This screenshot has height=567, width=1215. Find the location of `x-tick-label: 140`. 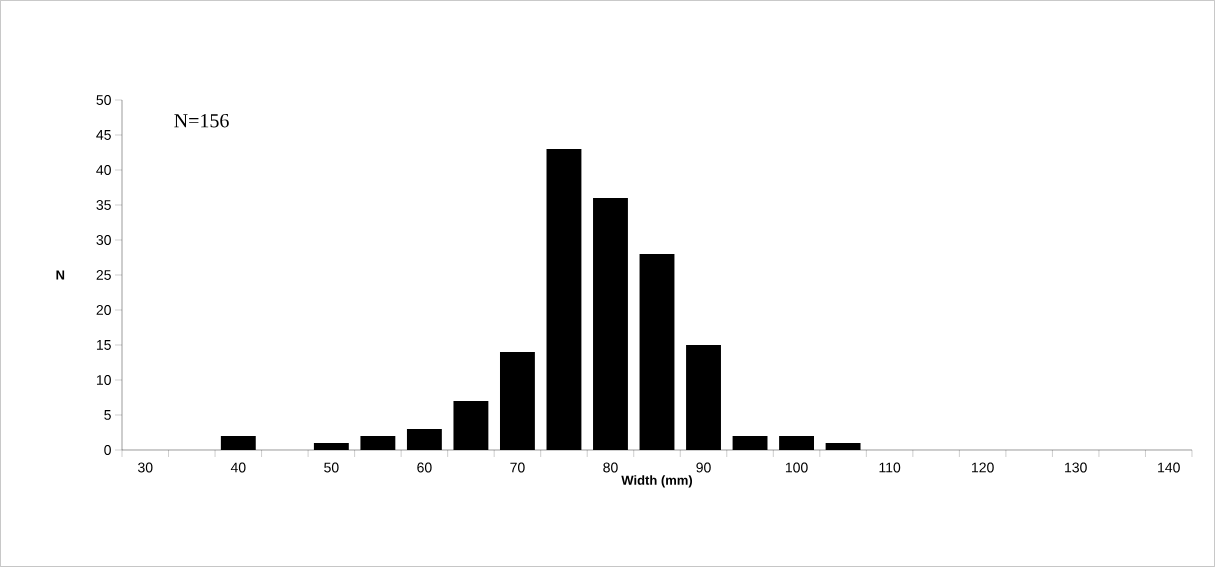

x-tick-label: 140 is located at coordinates (1169, 467).